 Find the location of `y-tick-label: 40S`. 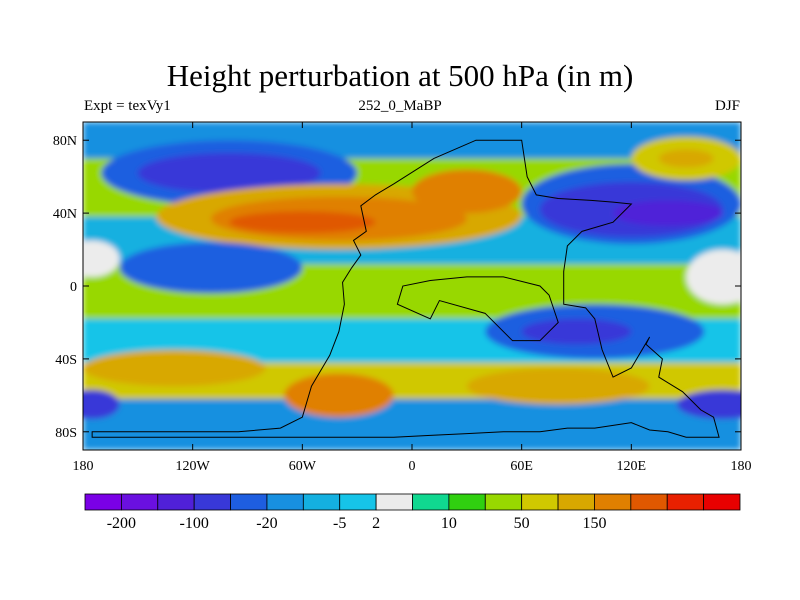

y-tick-label: 40S is located at coordinates (66, 360).